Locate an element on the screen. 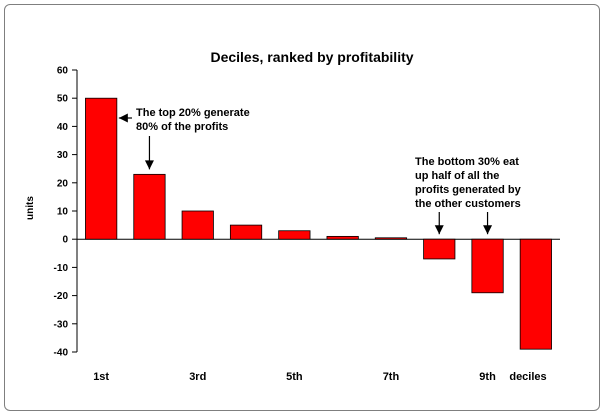  x-tick-label: 3rd is located at coordinates (197, 377).